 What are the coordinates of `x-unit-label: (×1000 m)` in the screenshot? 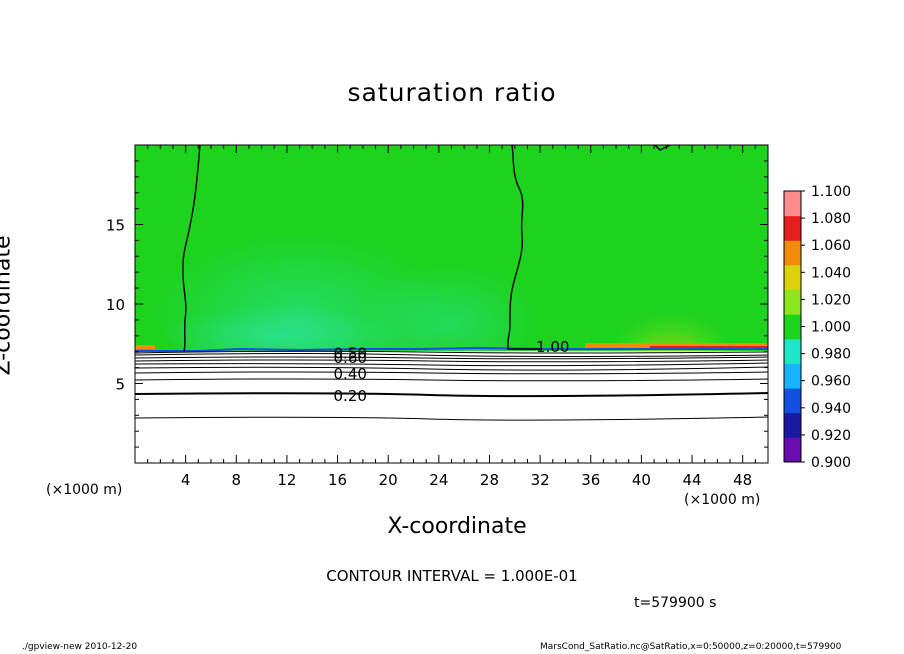 It's located at (722, 500).